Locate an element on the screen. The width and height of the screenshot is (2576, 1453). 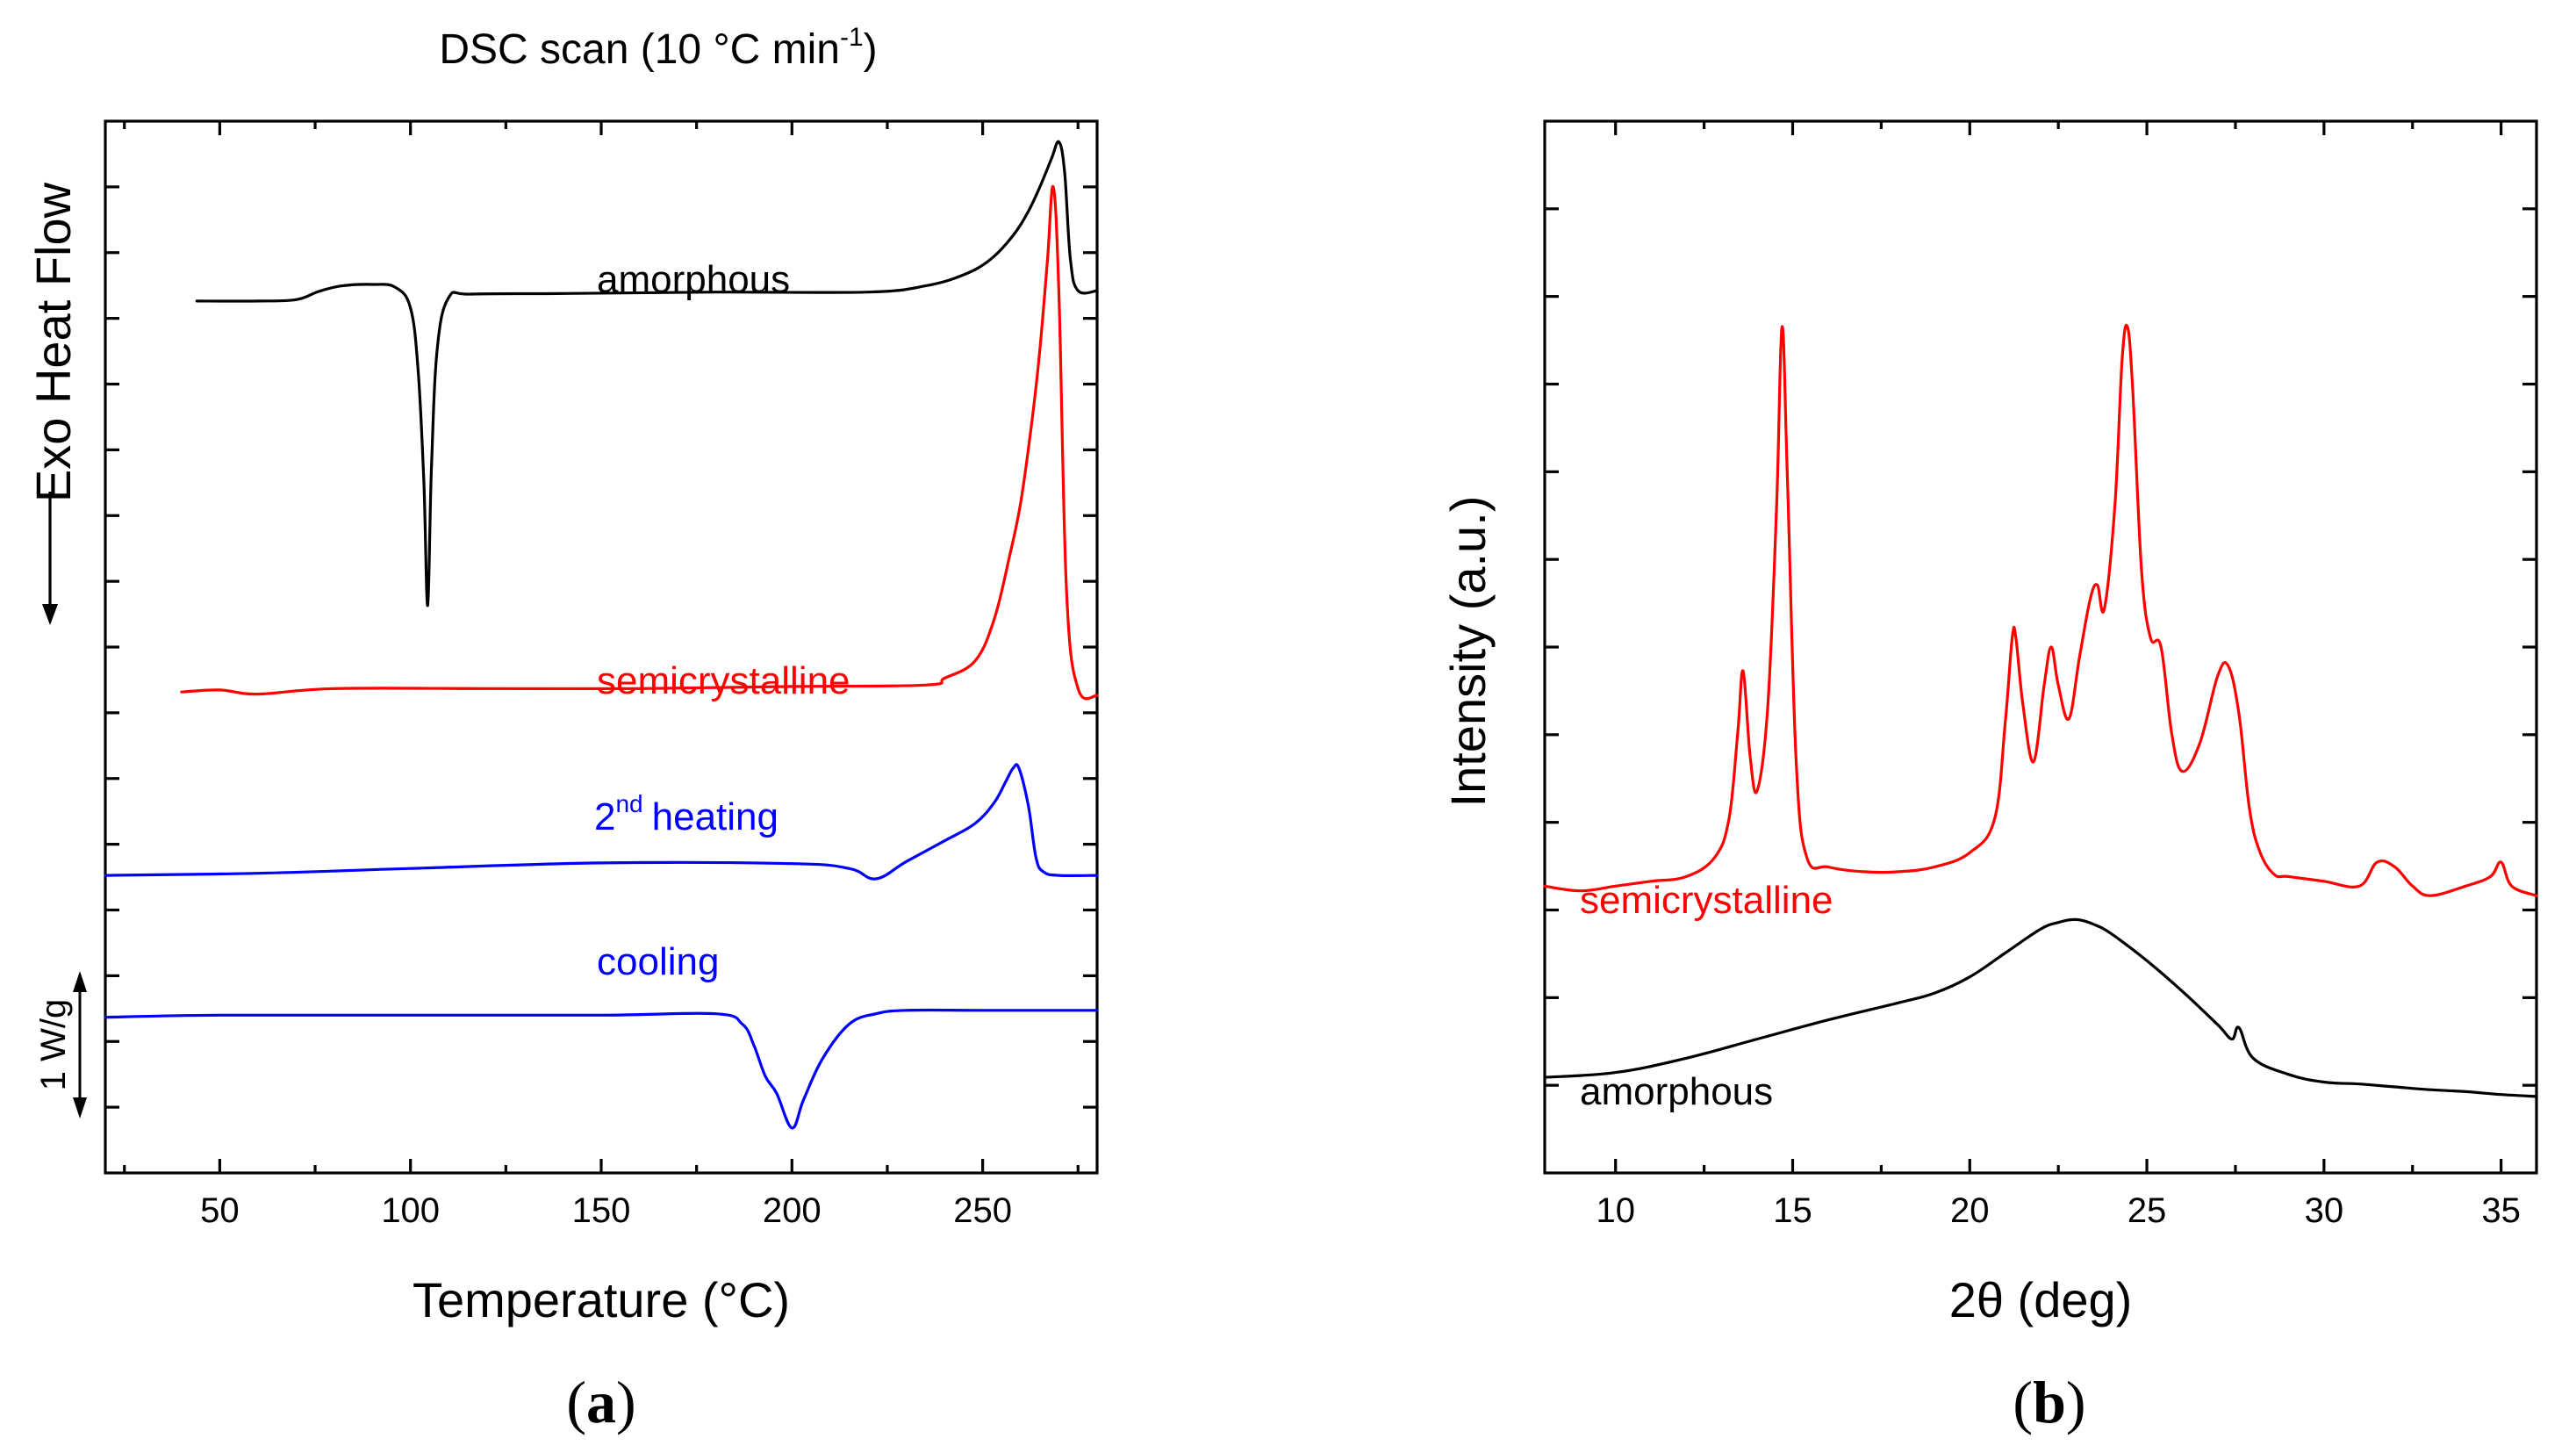
chart-a-ylabel-group: Exo Heat Flow is located at coordinates (53, 403).